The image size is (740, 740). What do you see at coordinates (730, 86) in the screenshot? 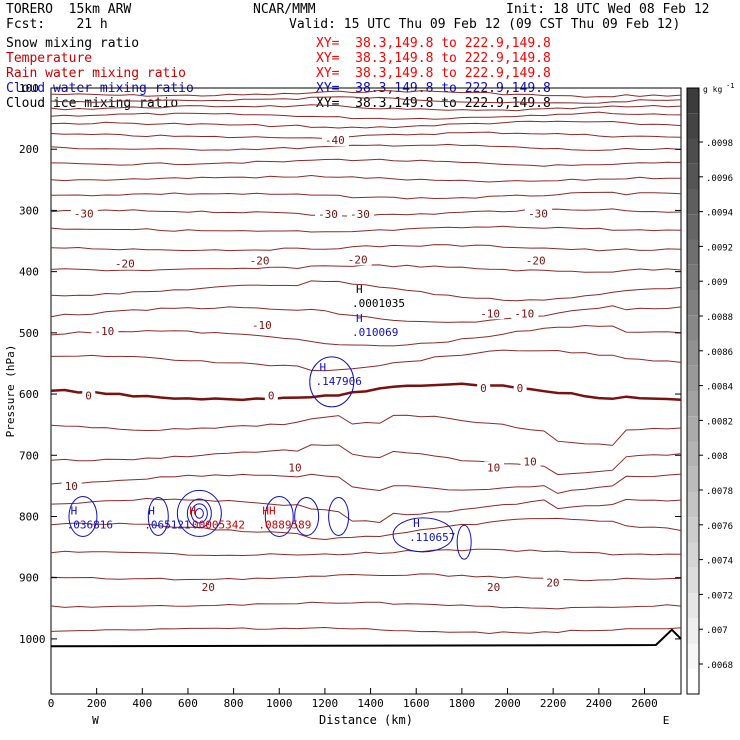
I see `colorbar-unit-exponent: -1` at bounding box center [730, 86].